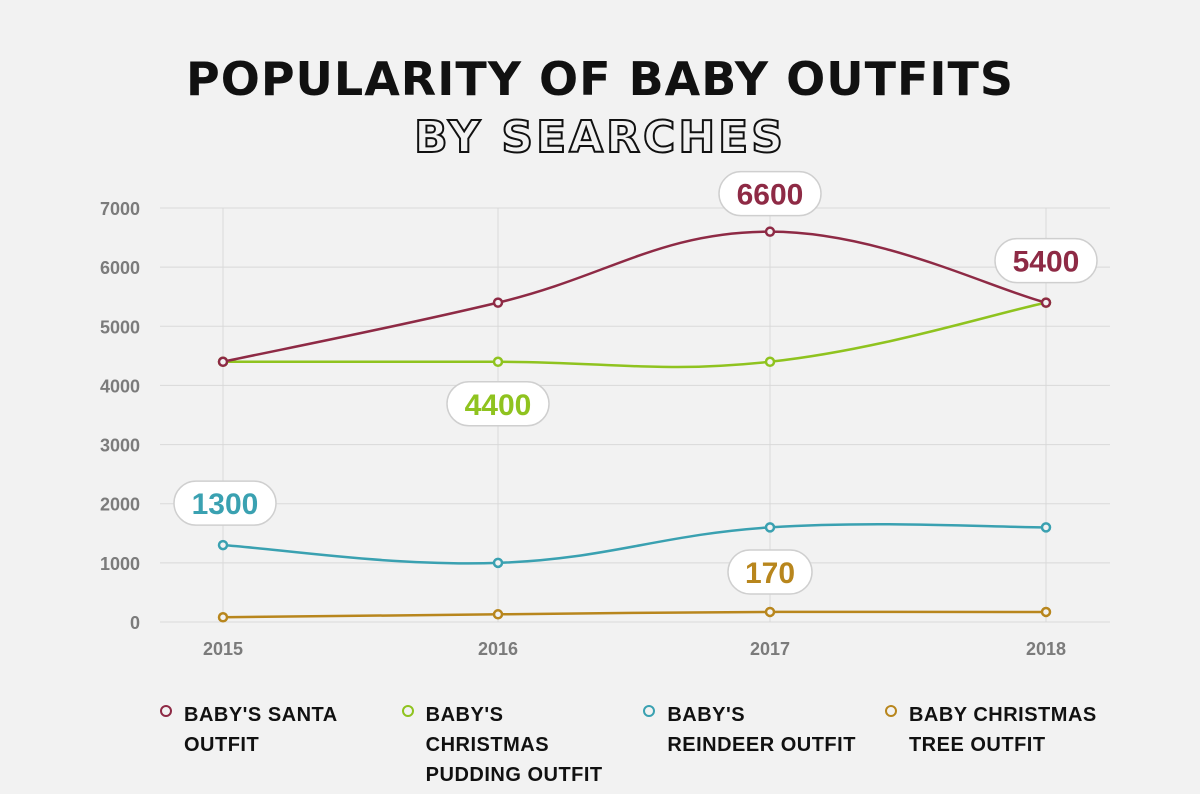 The height and width of the screenshot is (794, 1200). I want to click on chart-subtitle: BY SEARCHES, so click(599, 137).